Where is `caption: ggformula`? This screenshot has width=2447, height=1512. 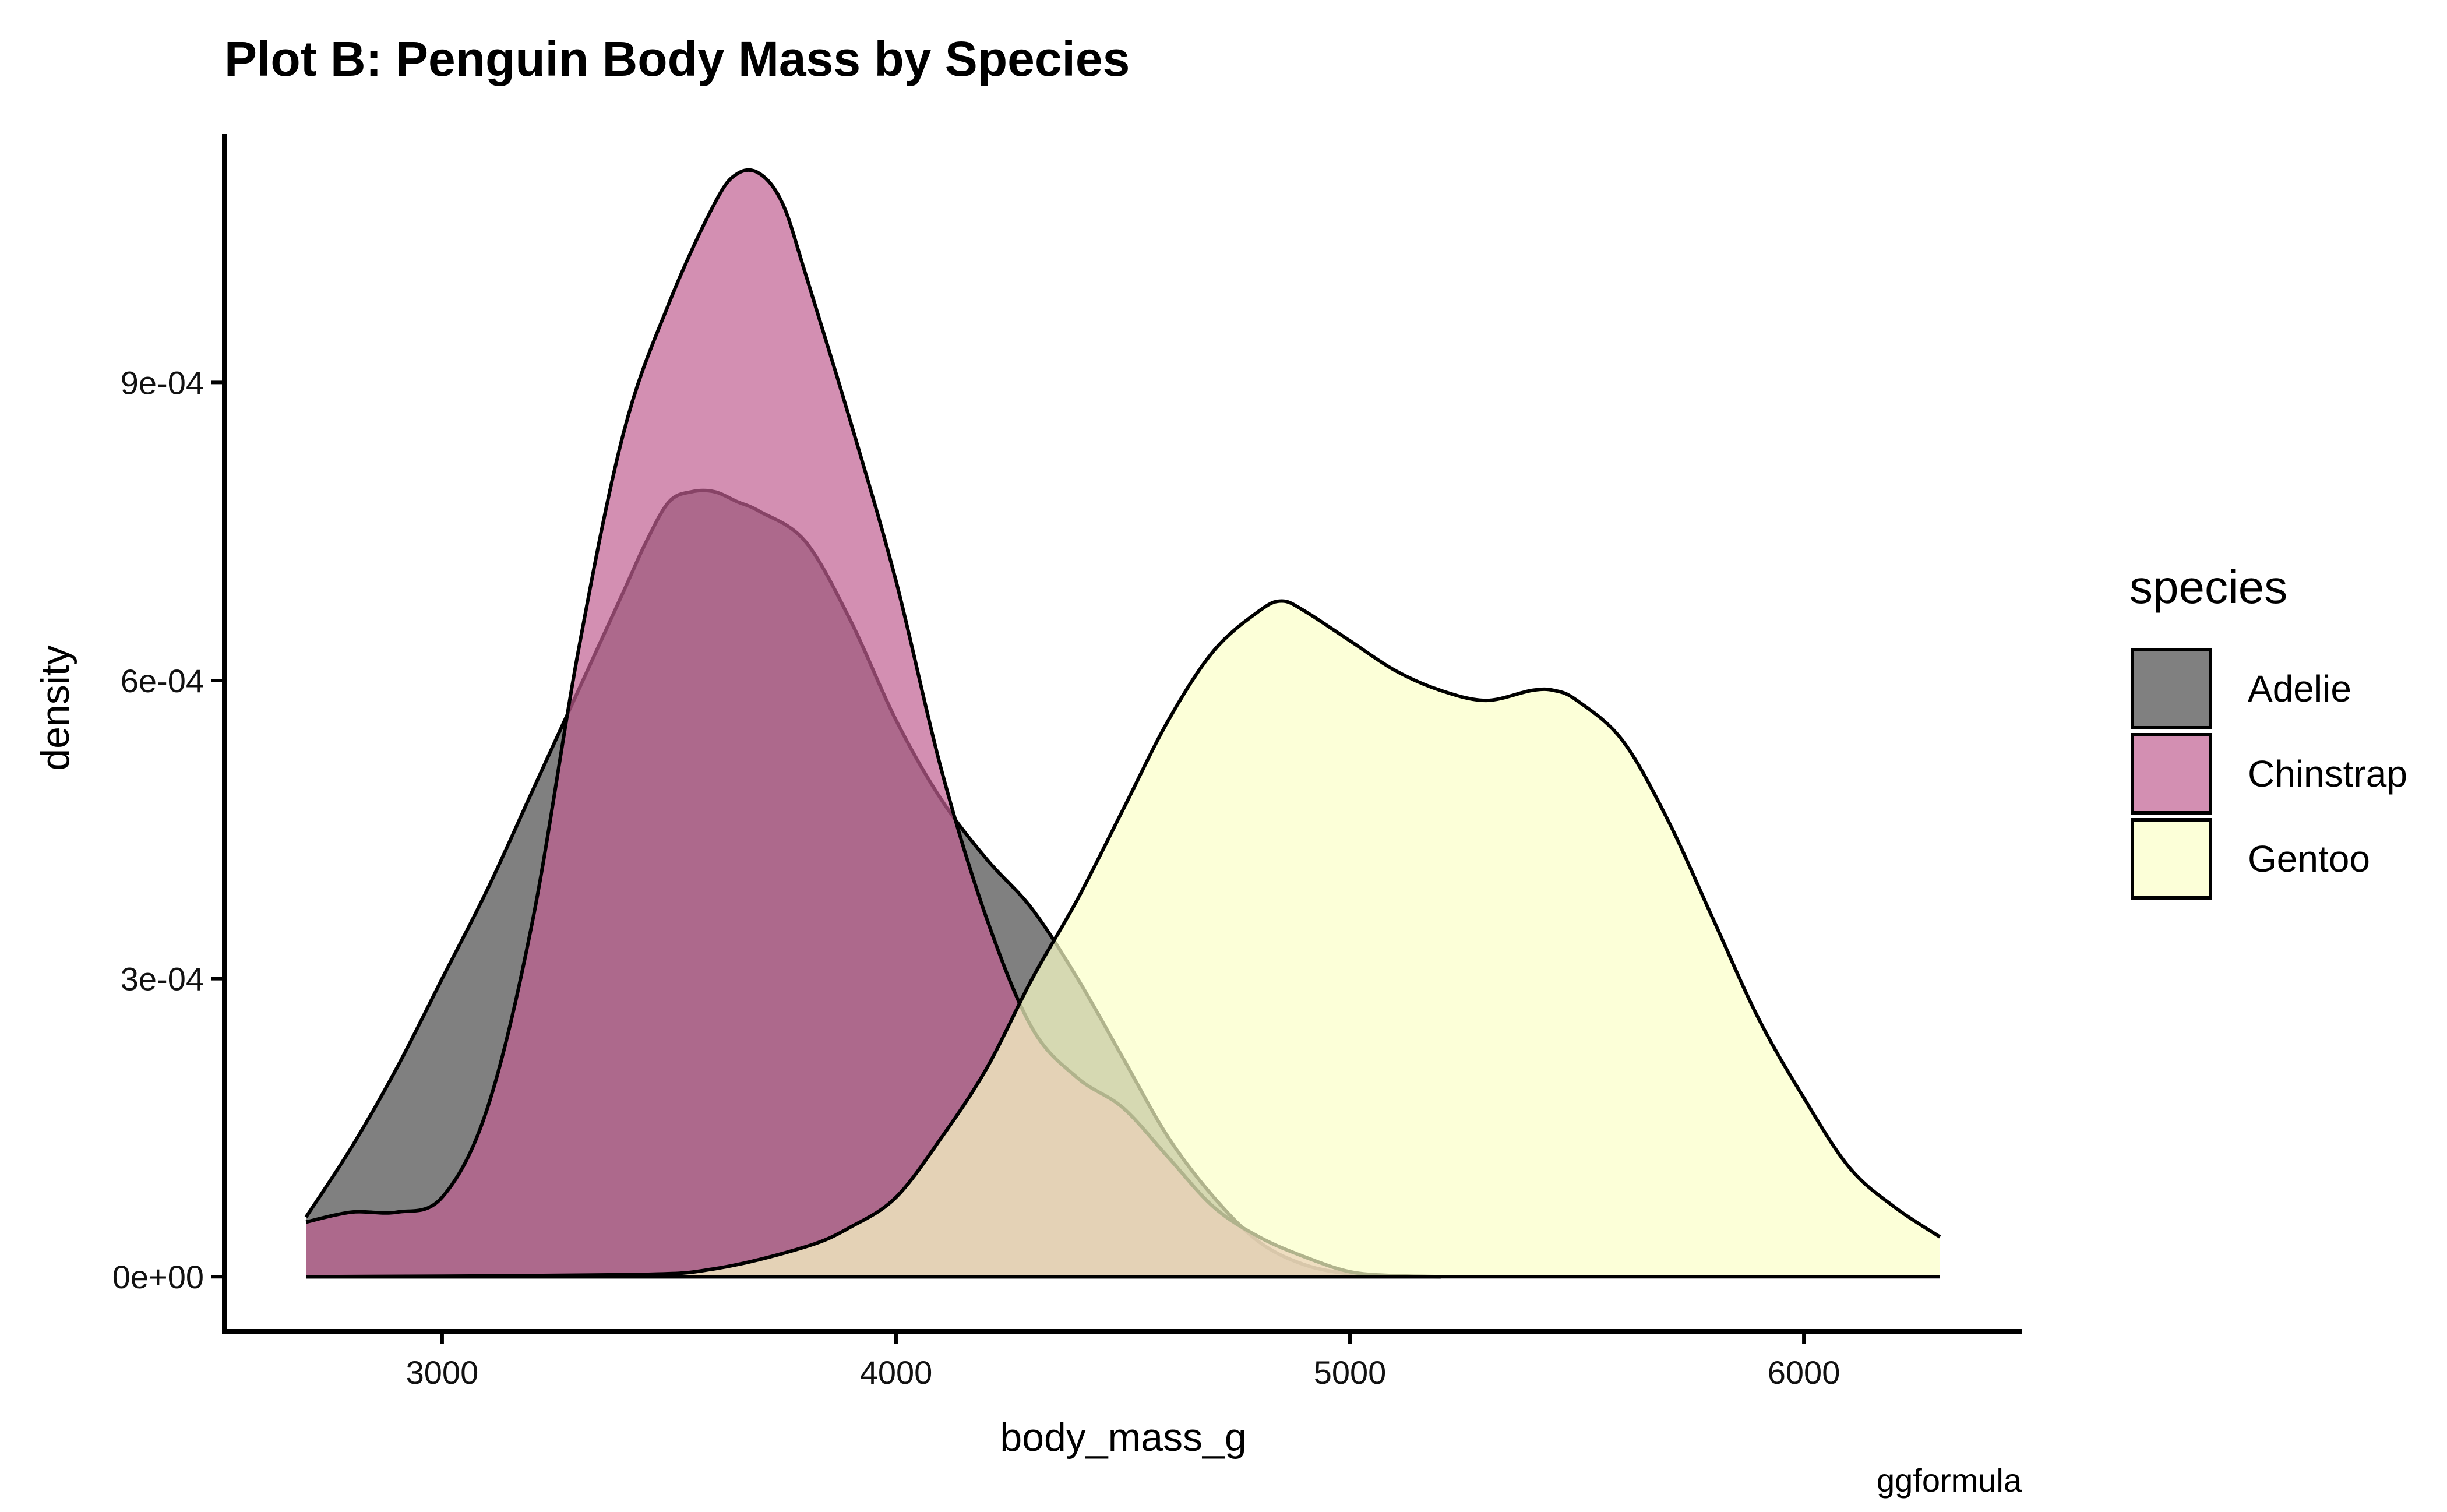
caption: ggformula is located at coordinates (1950, 1480).